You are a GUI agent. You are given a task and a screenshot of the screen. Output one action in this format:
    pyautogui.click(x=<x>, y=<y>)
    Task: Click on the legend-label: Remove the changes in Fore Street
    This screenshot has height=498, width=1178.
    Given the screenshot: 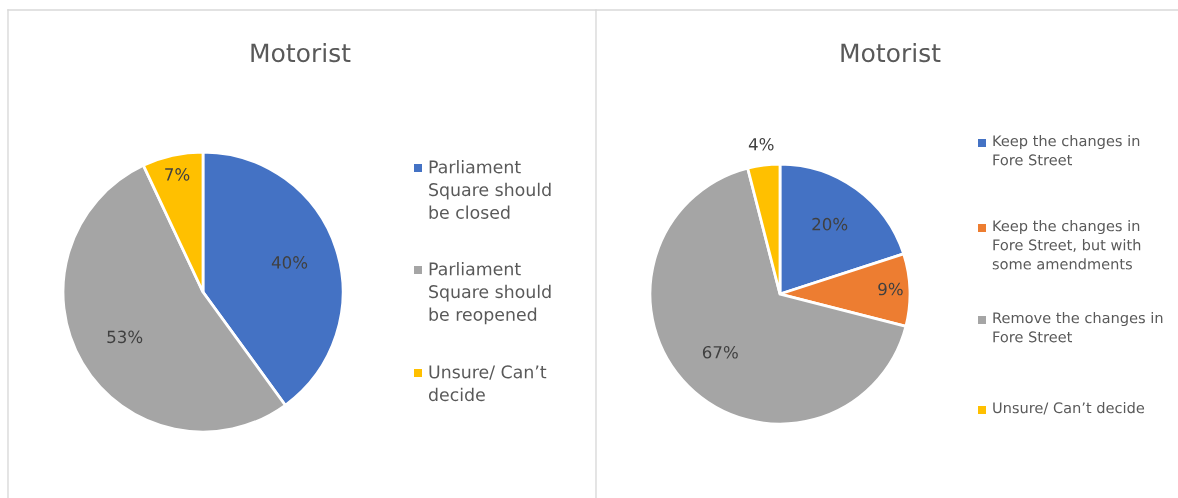 What is the action you would take?
    pyautogui.click(x=1078, y=327)
    